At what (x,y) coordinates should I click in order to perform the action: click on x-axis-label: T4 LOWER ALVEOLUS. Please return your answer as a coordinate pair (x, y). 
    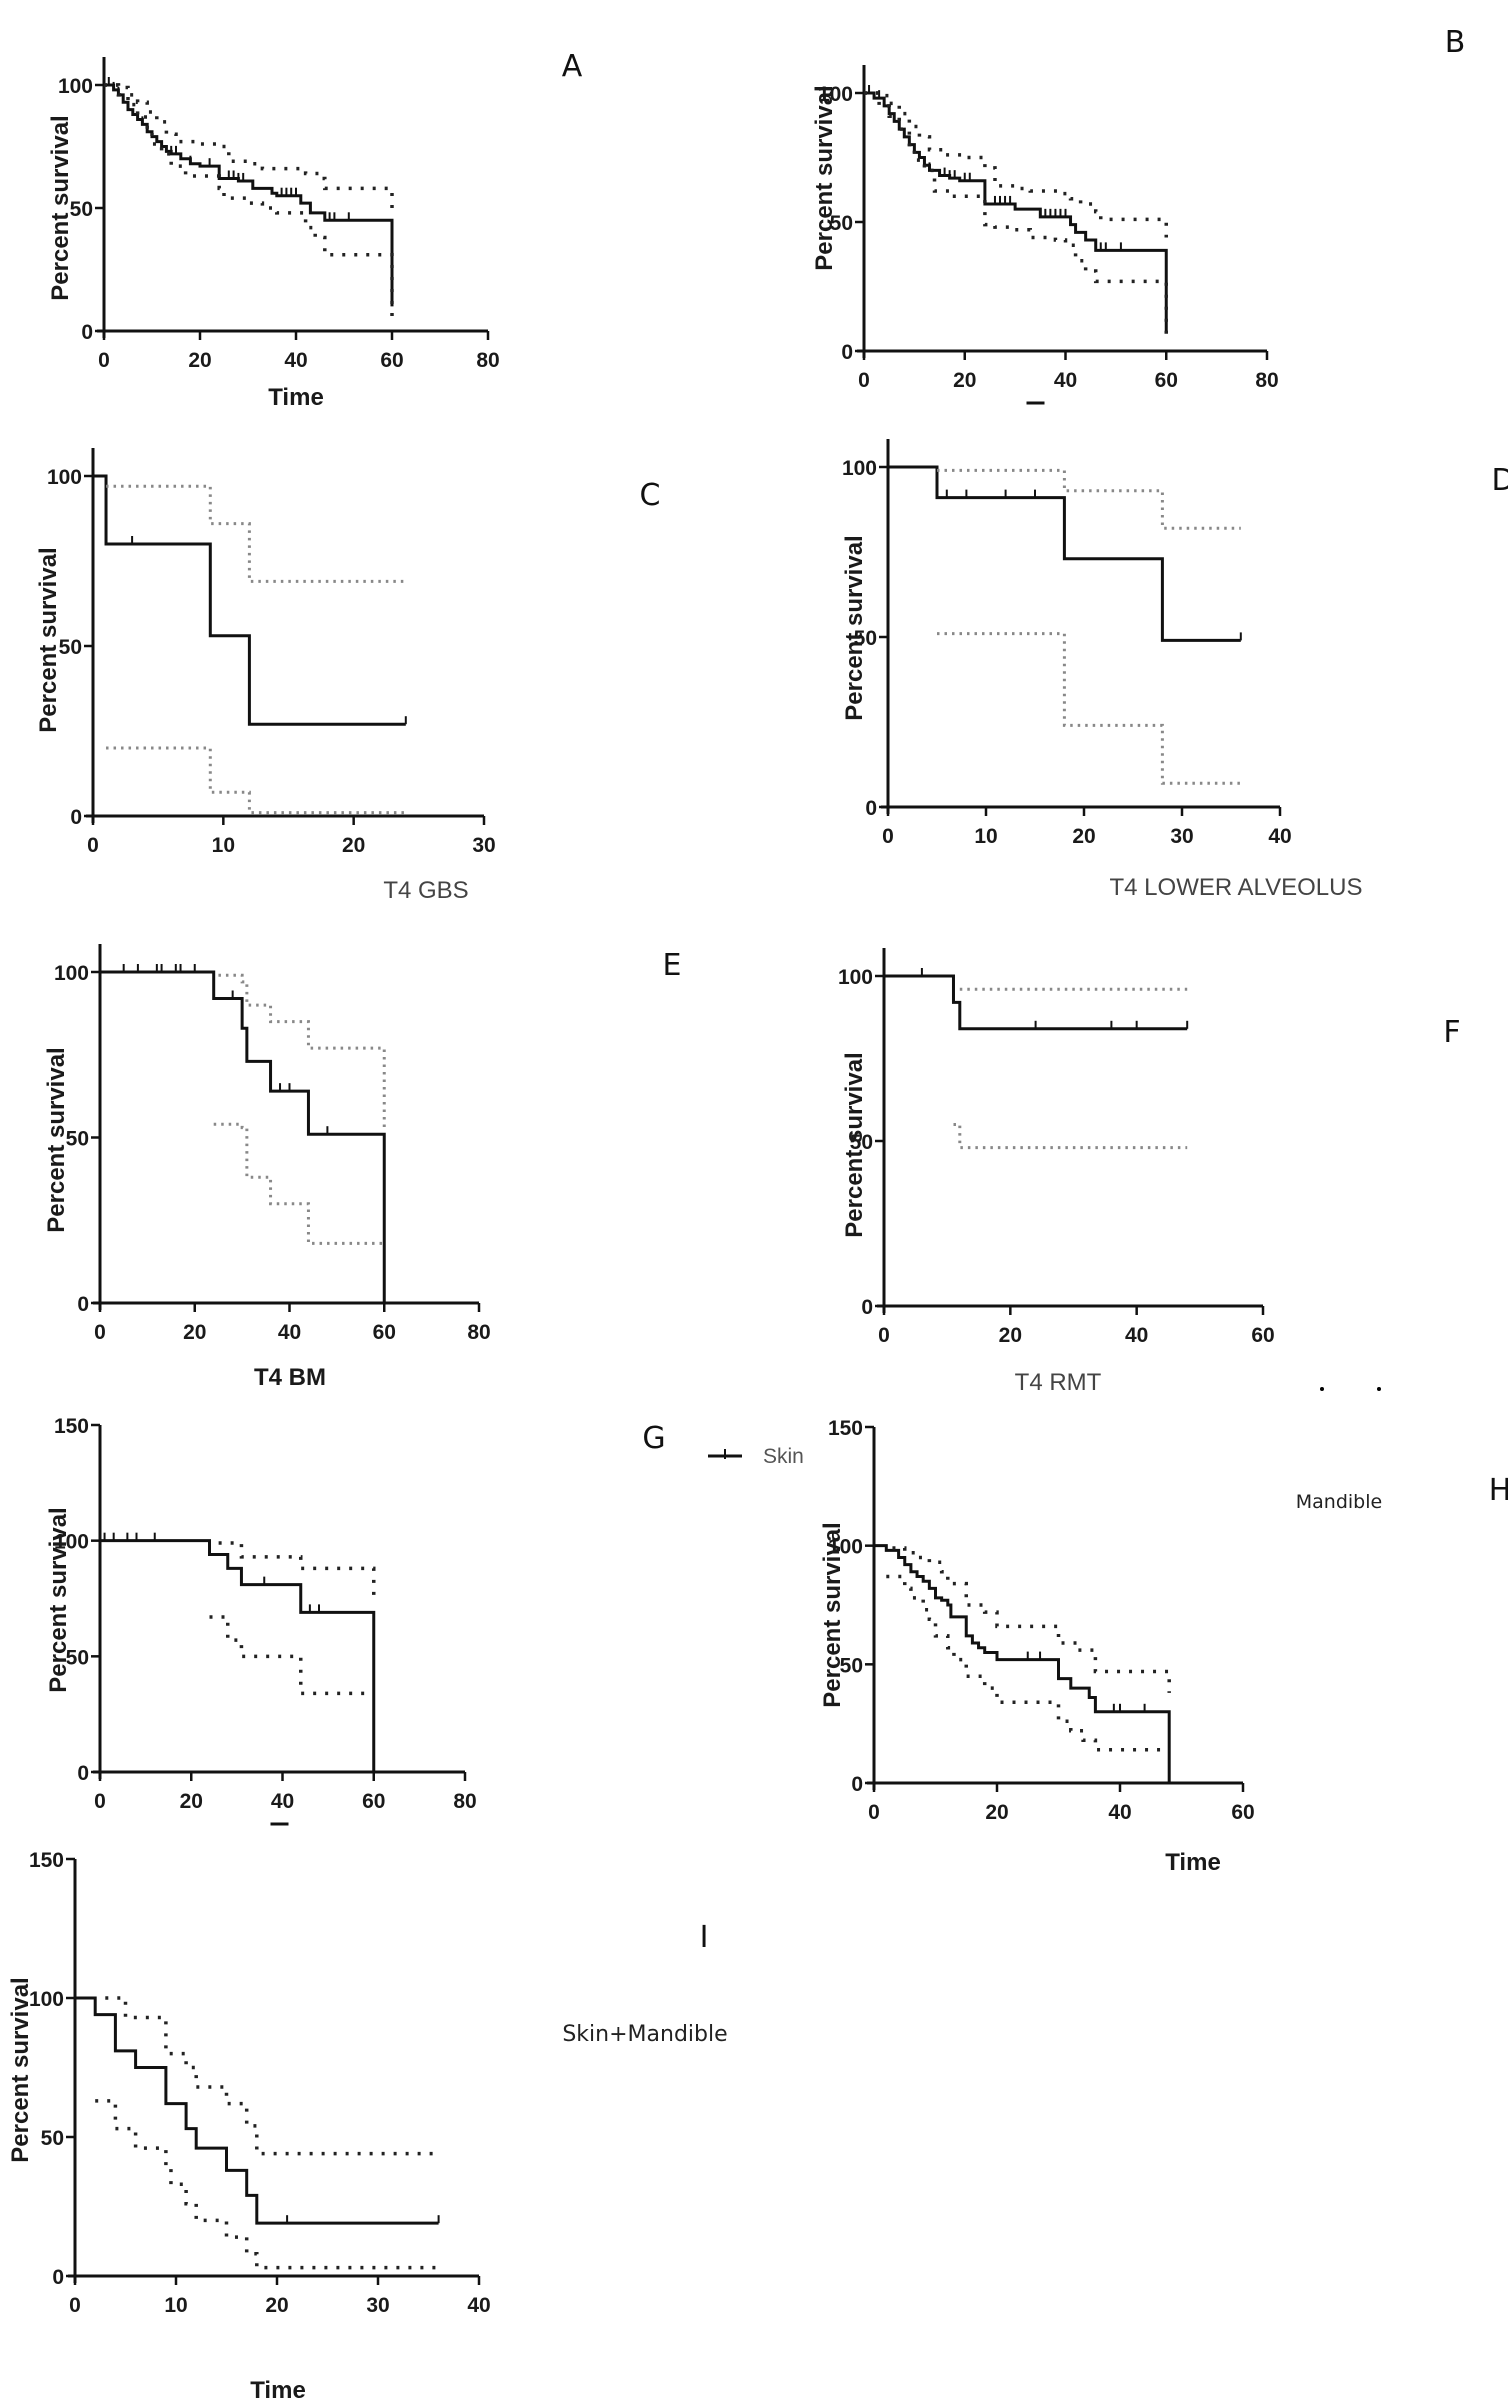
    Looking at the image, I should click on (1236, 887).